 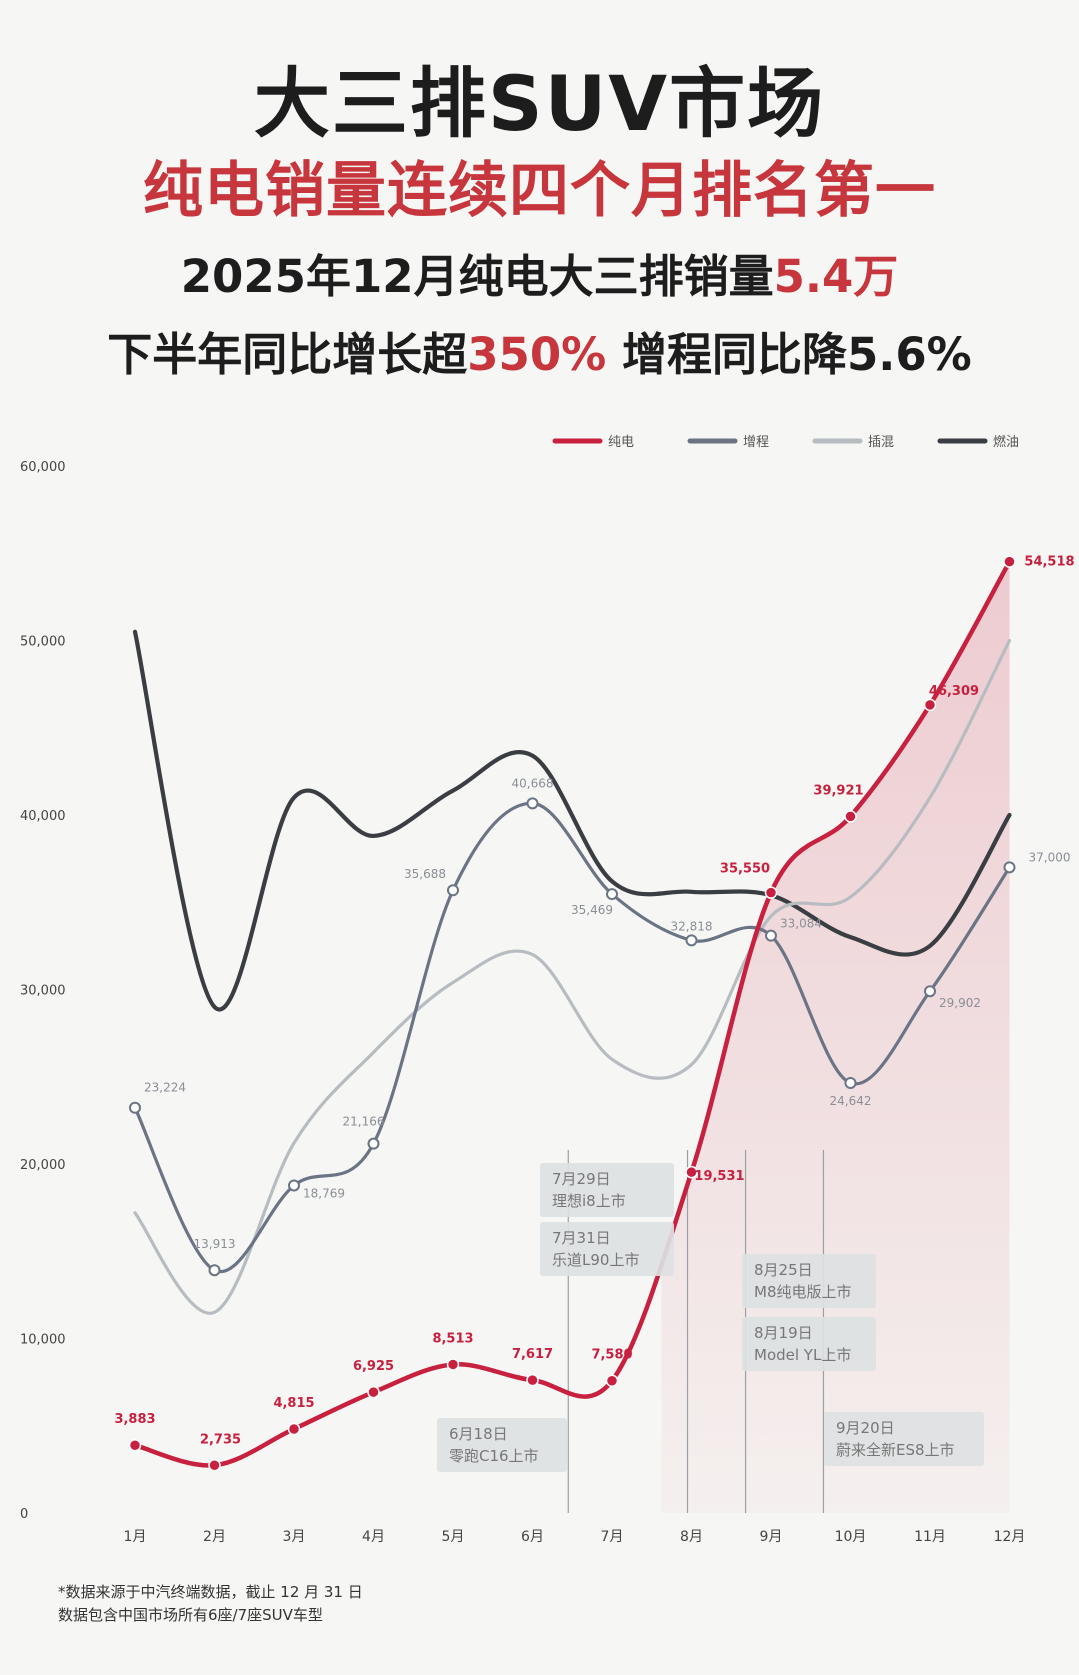 I want to click on annotation-text: 理想i8上市, so click(x=589, y=1201).